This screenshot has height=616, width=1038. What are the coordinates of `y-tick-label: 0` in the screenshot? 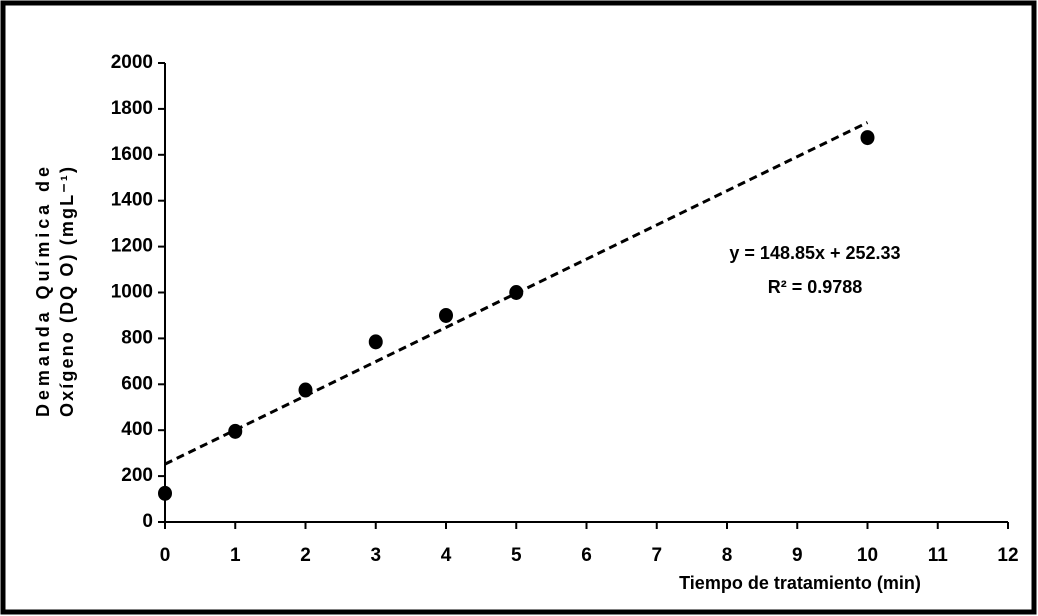 It's located at (147, 521).